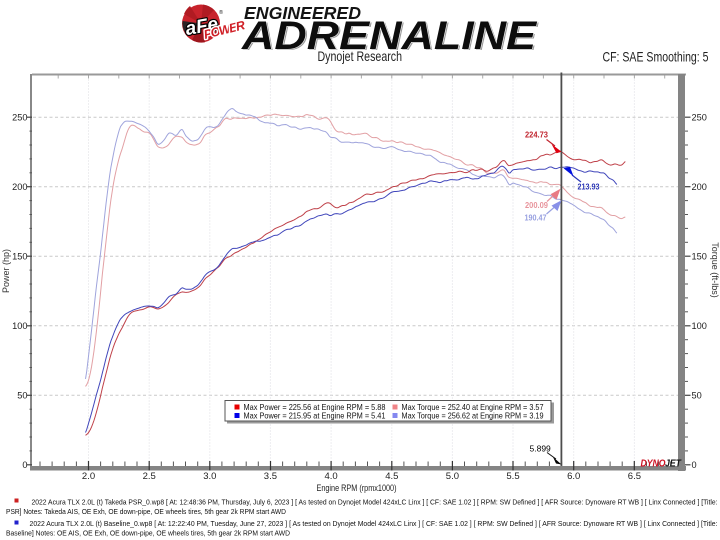 This screenshot has height=540, width=720. Describe the element at coordinates (88, 476) in the screenshot. I see `svg-text: 2.0` at that location.